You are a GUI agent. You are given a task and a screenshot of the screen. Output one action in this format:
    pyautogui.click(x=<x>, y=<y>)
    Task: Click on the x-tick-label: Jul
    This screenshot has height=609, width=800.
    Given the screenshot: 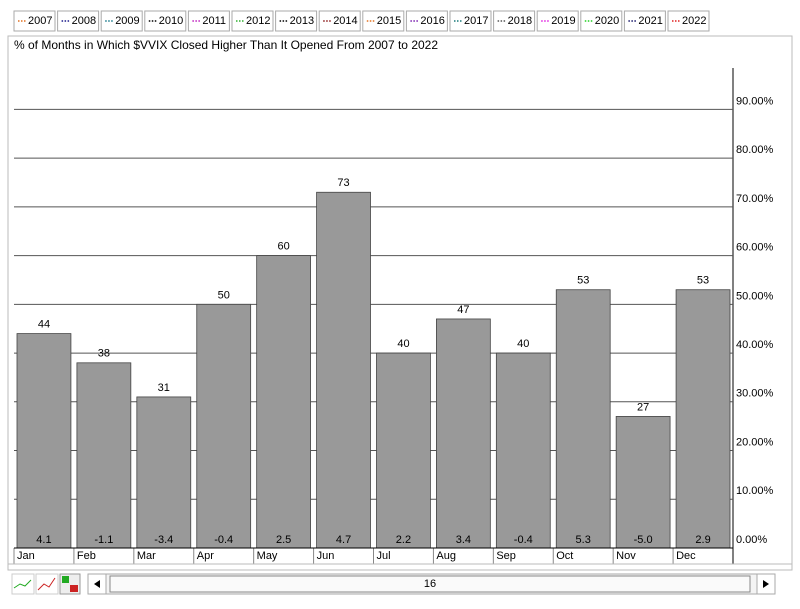 What is the action you would take?
    pyautogui.click(x=384, y=556)
    